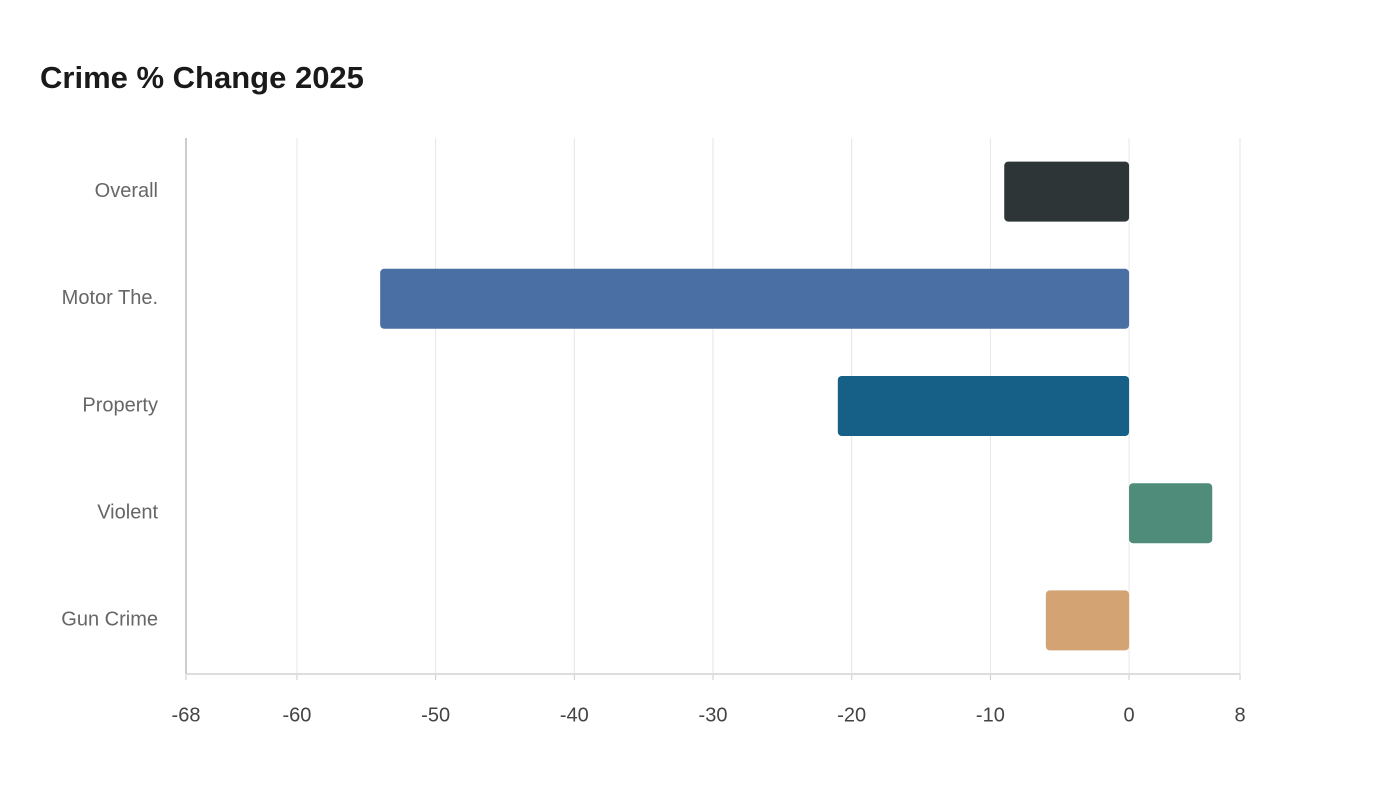 The width and height of the screenshot is (1400, 800). Describe the element at coordinates (990, 715) in the screenshot. I see `x-tick-label: -10` at that location.